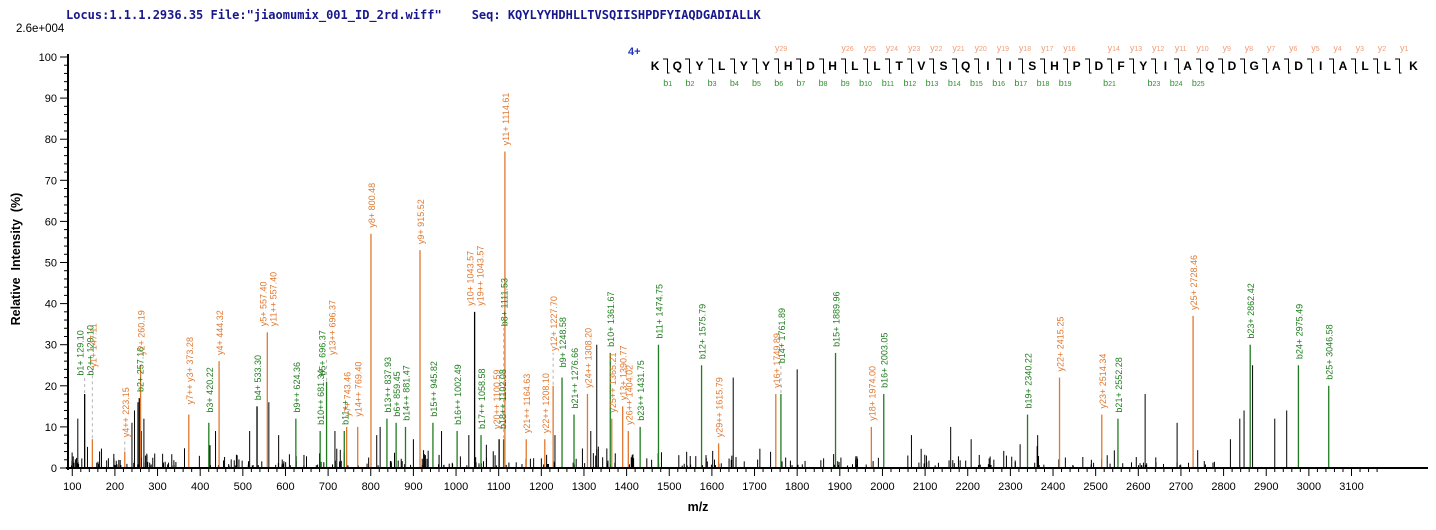  I want to click on residue-letter: Q, so click(677, 66).